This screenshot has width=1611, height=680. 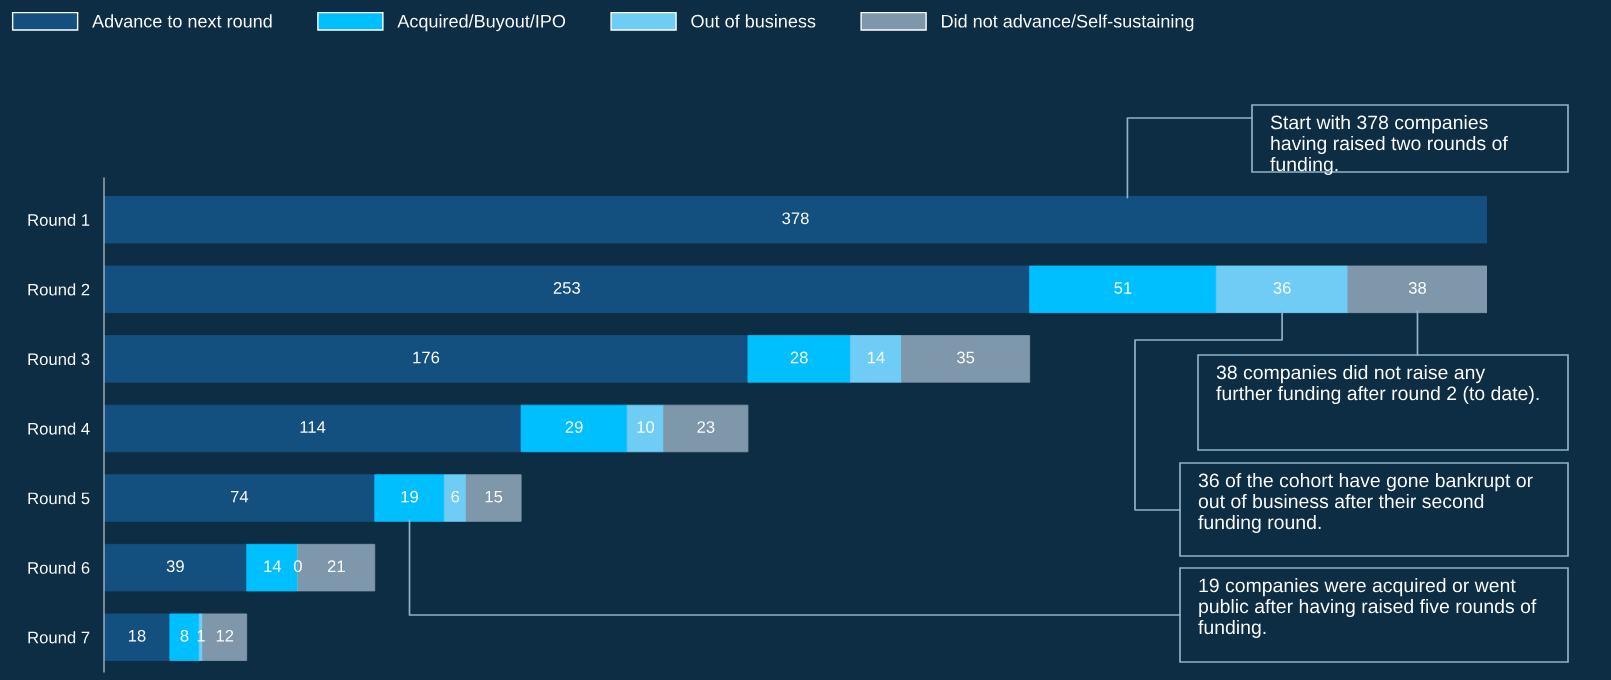 I want to click on data-label: 18, so click(x=137, y=635).